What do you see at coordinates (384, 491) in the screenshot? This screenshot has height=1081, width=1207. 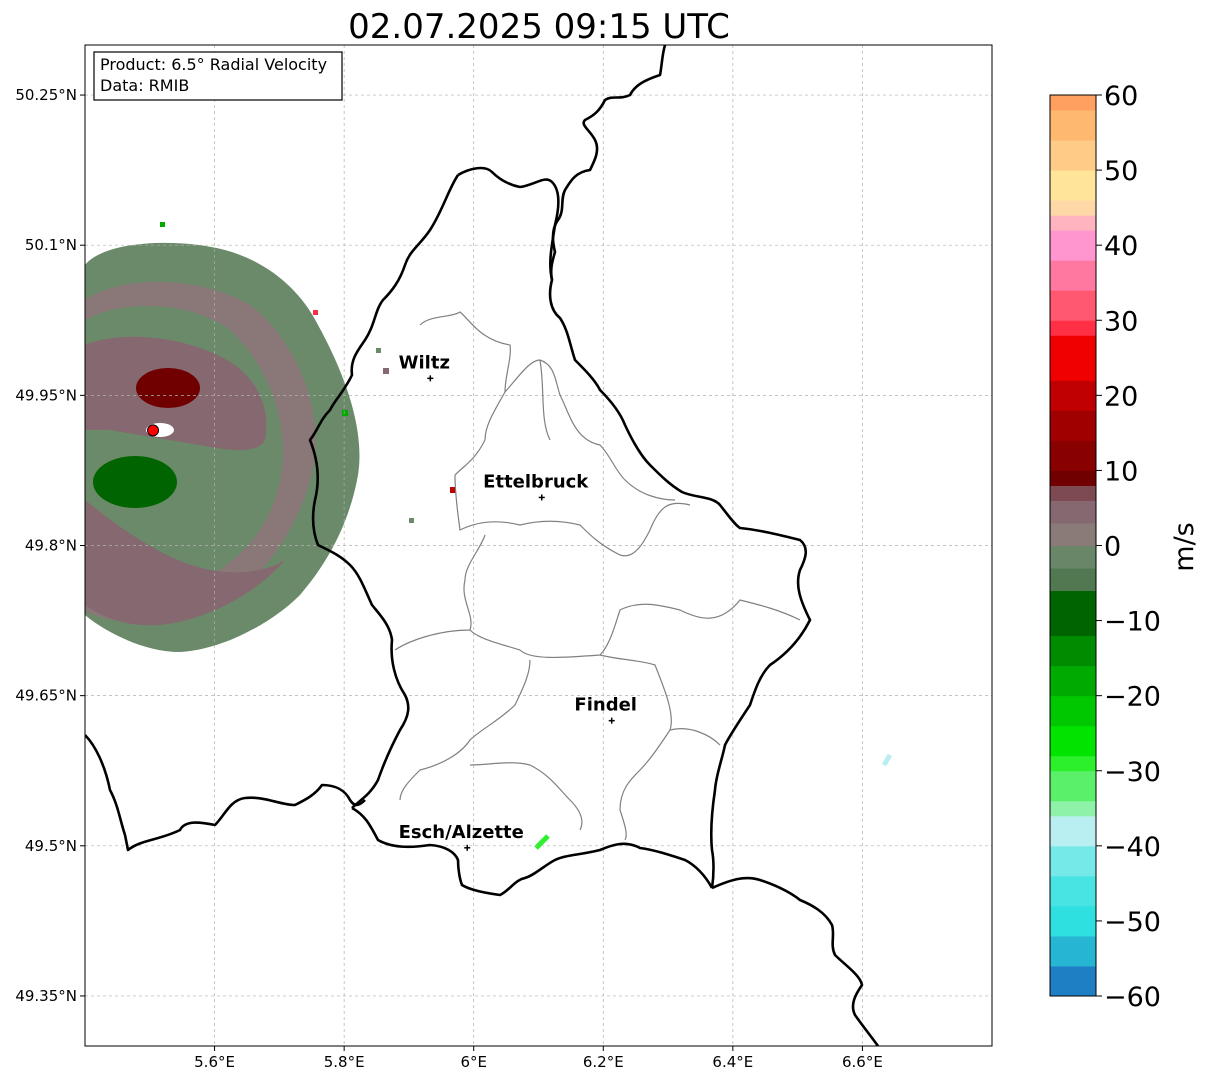 I see `border-belgium-luxembourg` at bounding box center [384, 491].